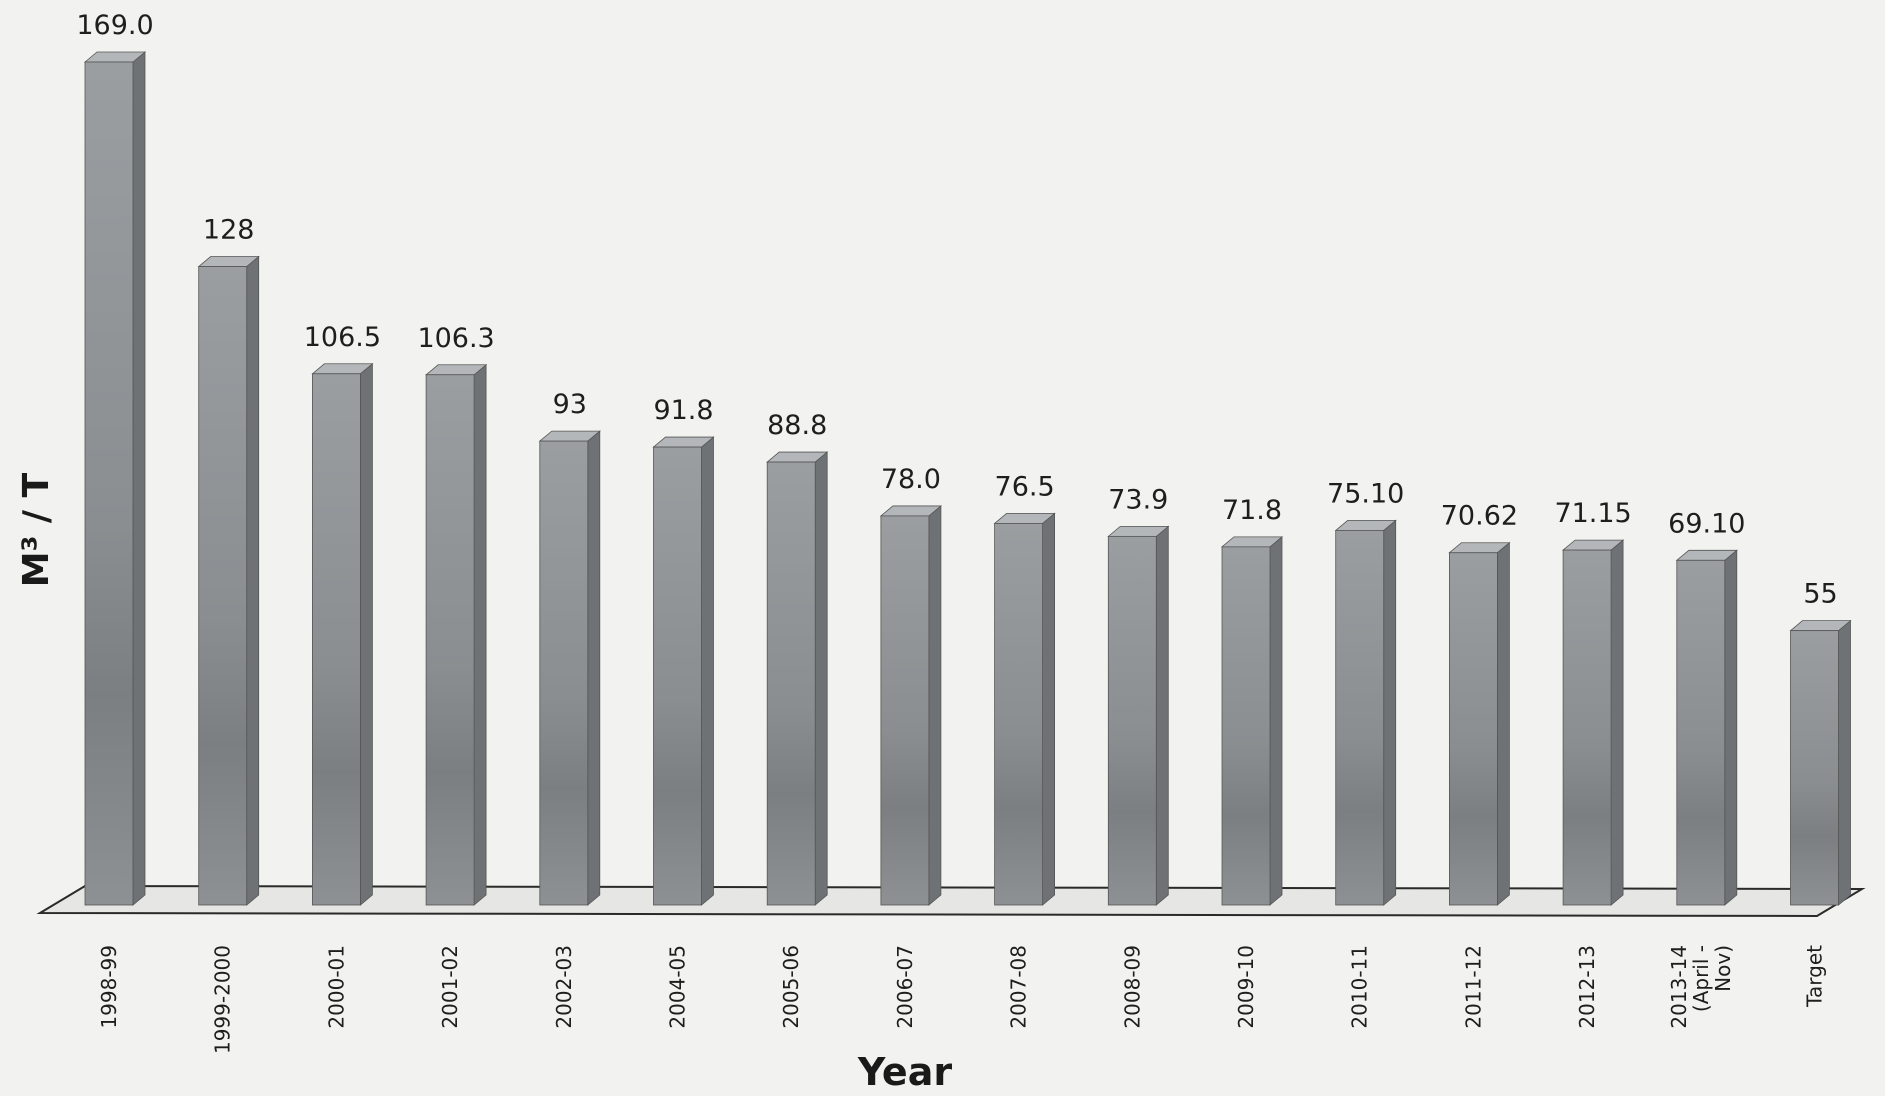 This screenshot has width=1885, height=1096. I want to click on x-tick-label-line: 1999-2000, so click(223, 999).